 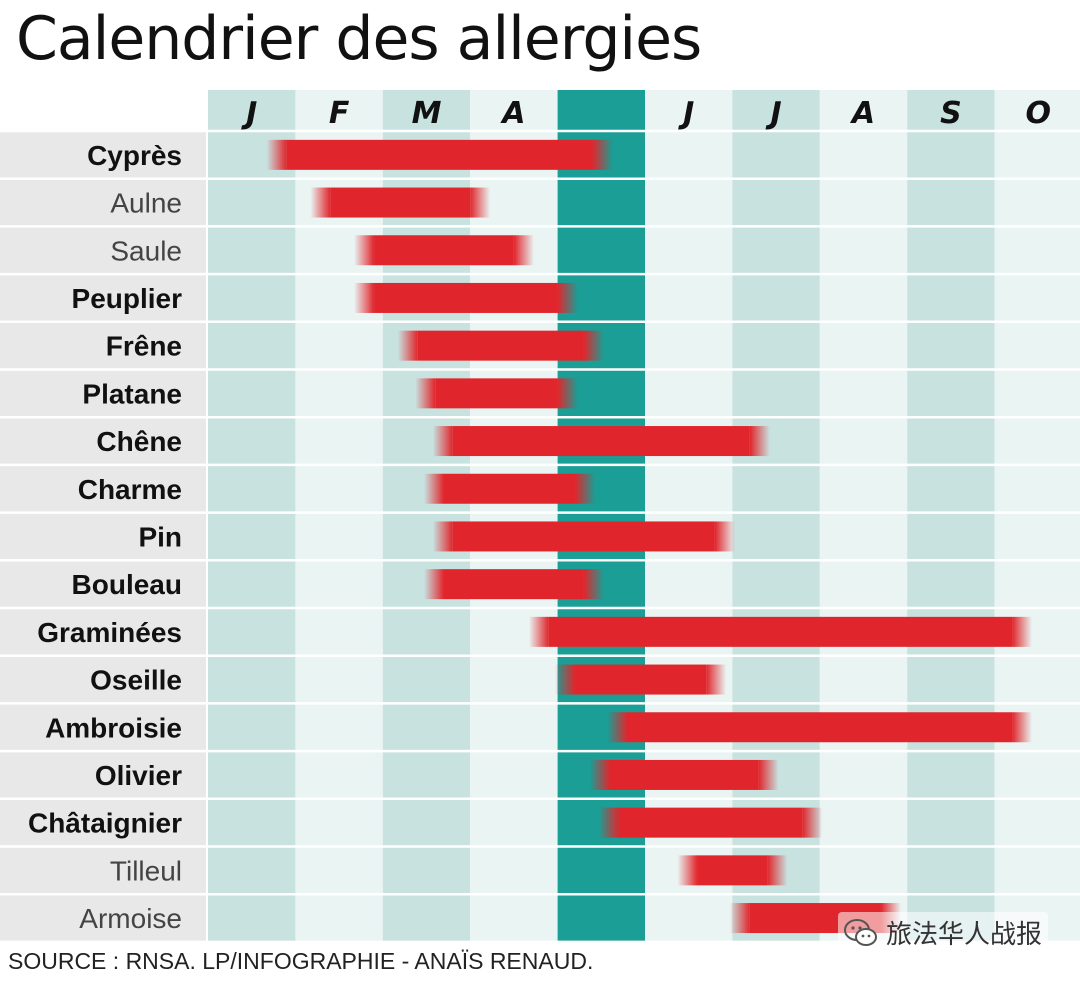 I want to click on plant-label: Armoise, so click(x=130, y=918).